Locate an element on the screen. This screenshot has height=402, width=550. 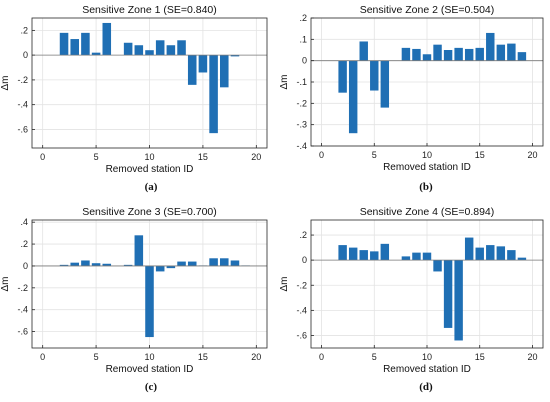
panel-caption: (b) is located at coordinates (426, 187).